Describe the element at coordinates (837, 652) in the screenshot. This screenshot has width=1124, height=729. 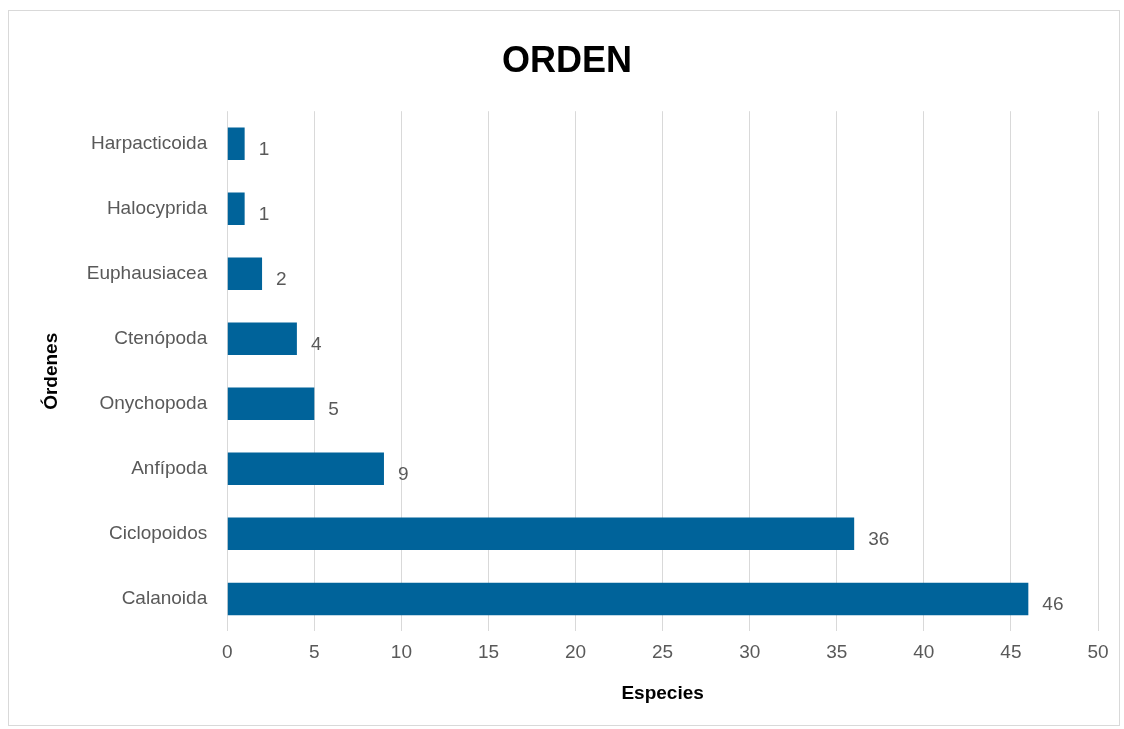
I see `x-tick-label: 35` at that location.